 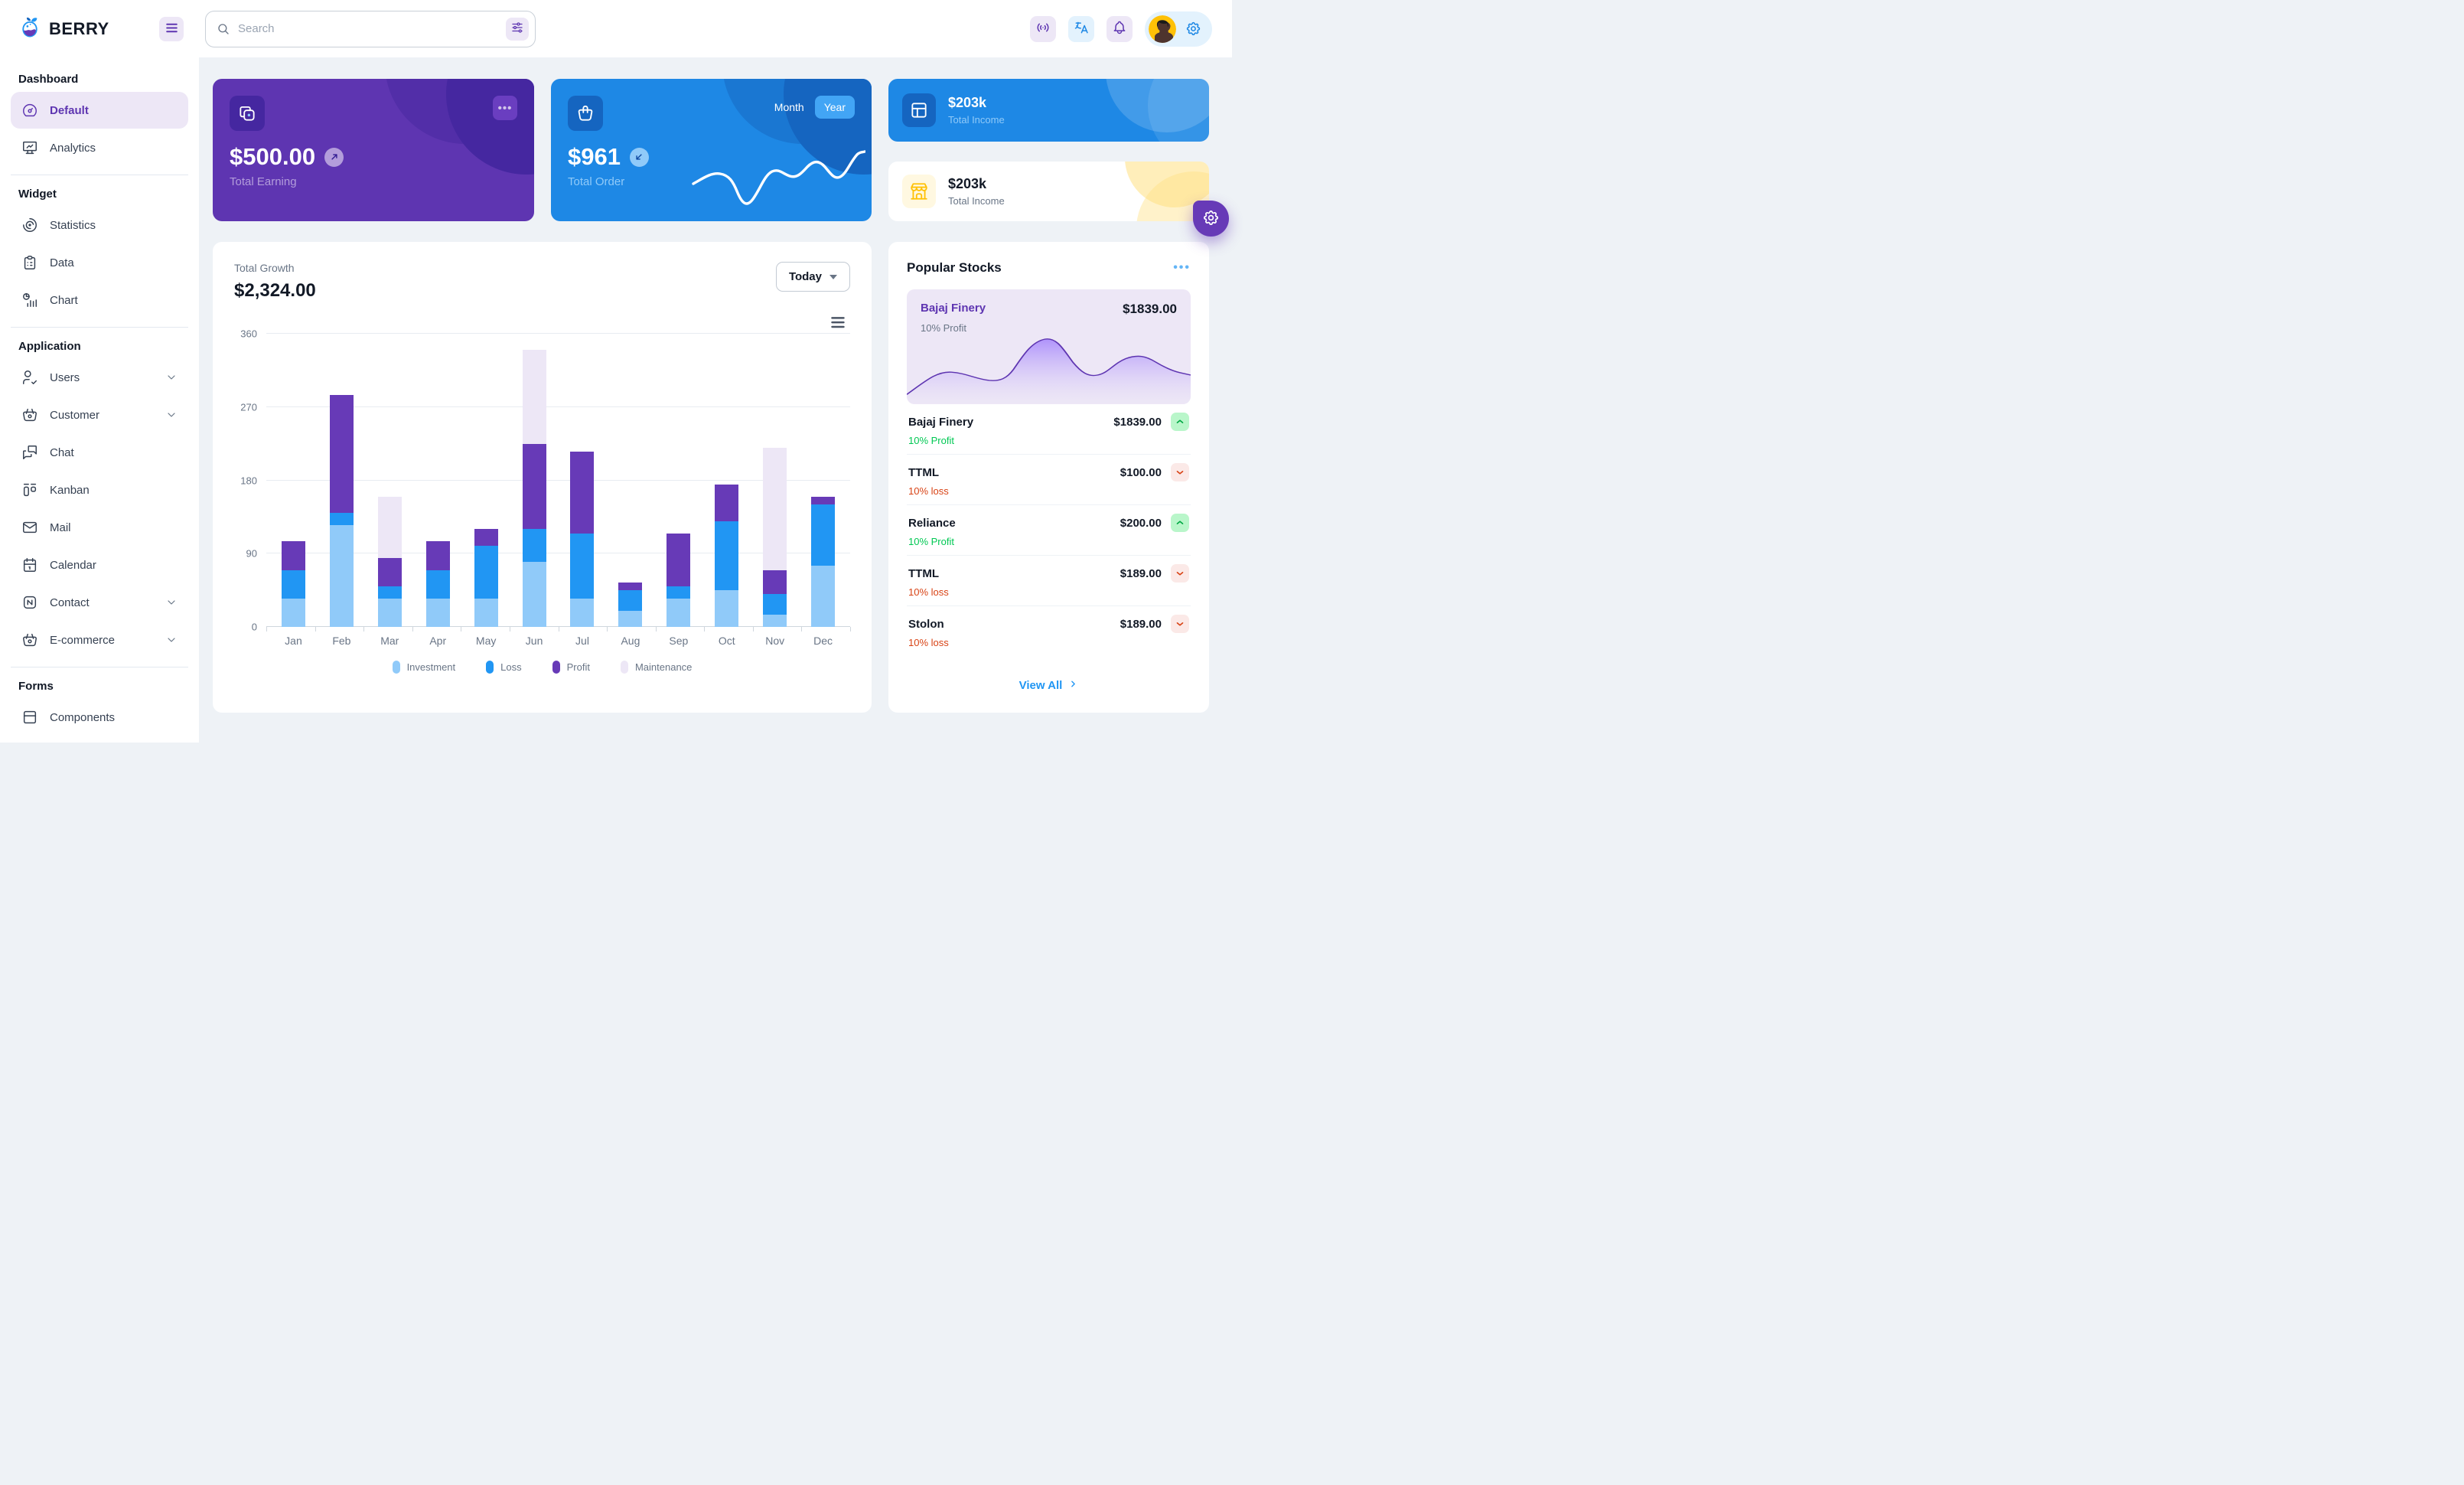 I want to click on sidebar-item-analytics: Analytics, so click(x=99, y=147).